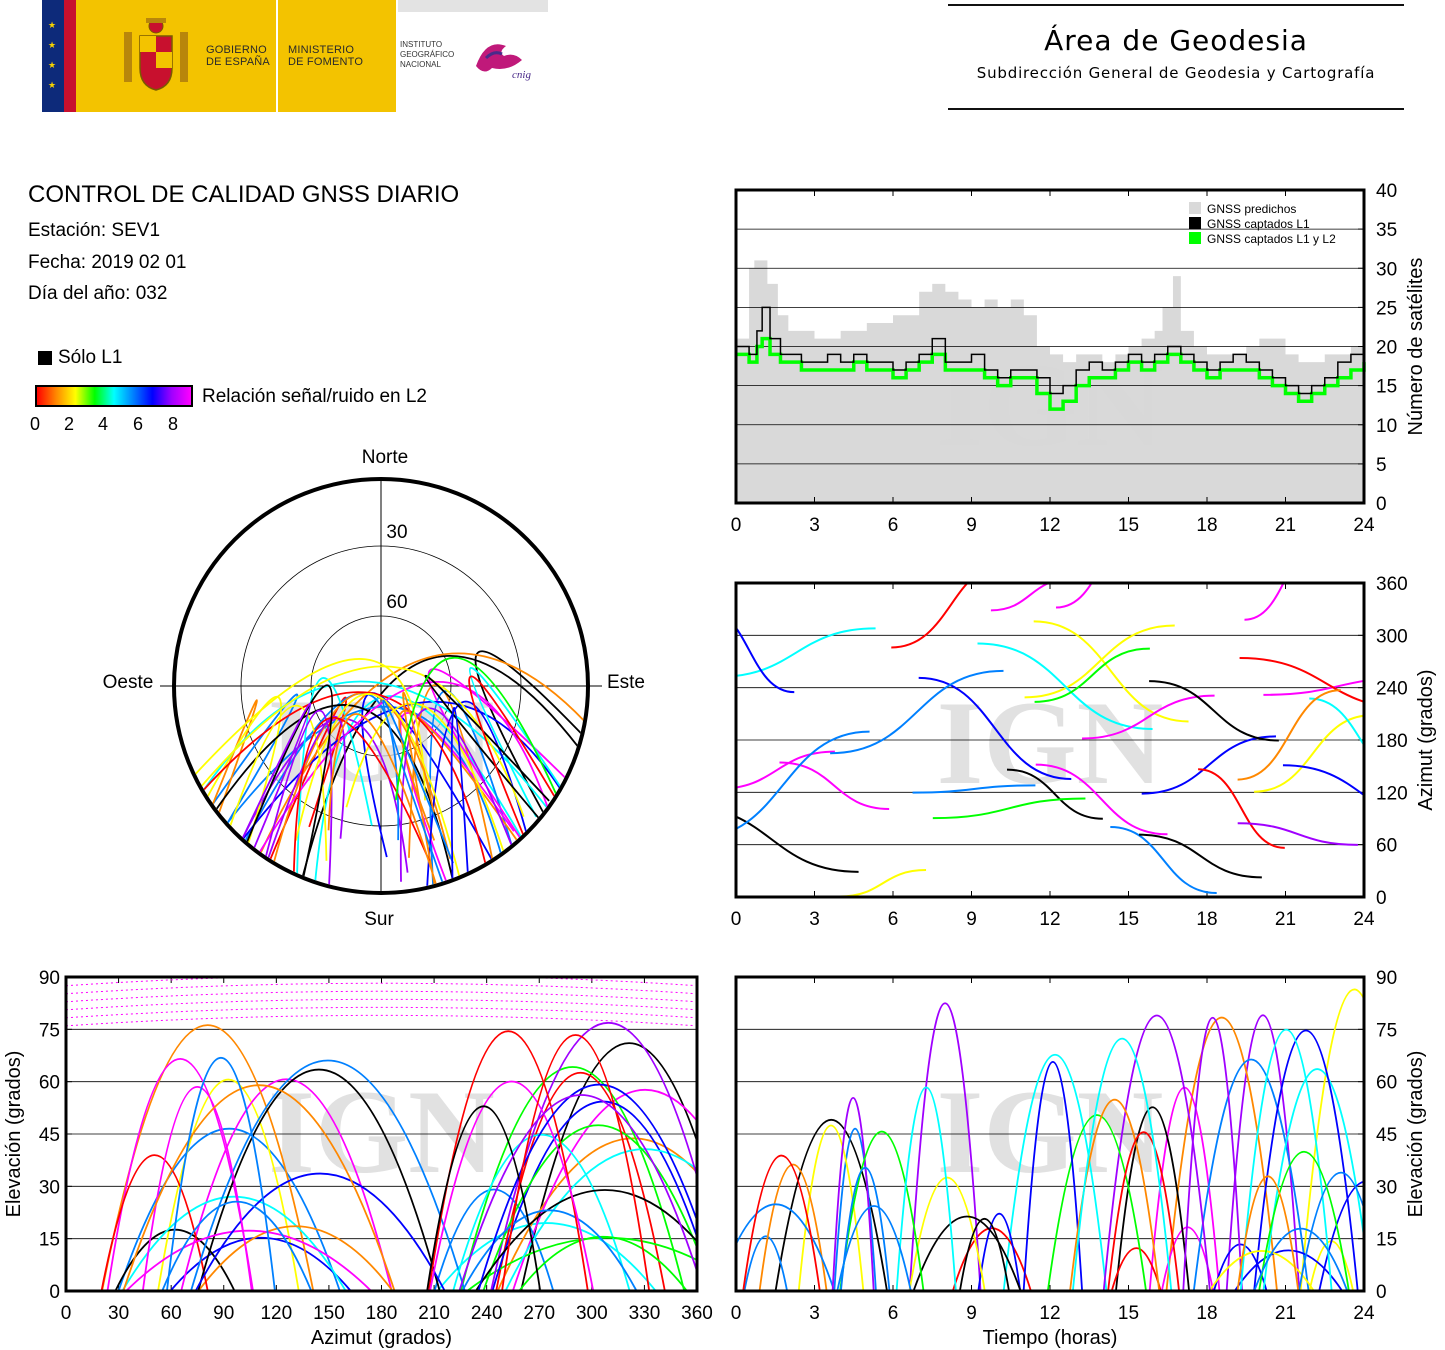 Image resolution: width=1445 pixels, height=1350 pixels. I want to click on snr-tick: 6, so click(138, 424).